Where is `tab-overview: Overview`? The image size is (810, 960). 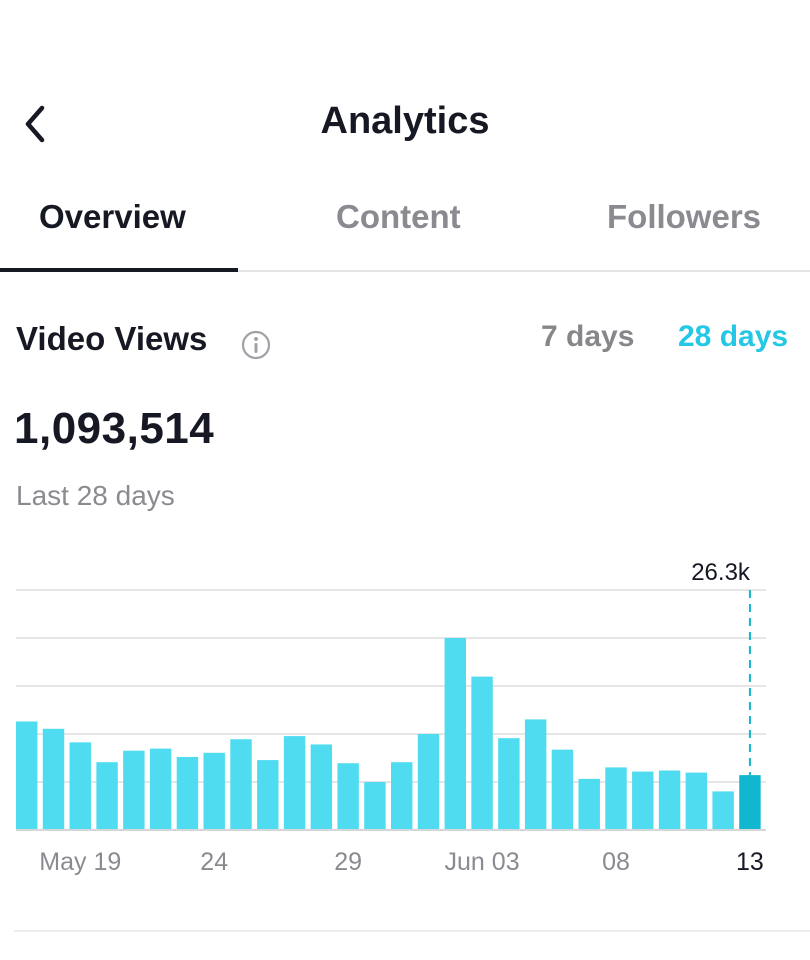
tab-overview: Overview is located at coordinates (112, 216).